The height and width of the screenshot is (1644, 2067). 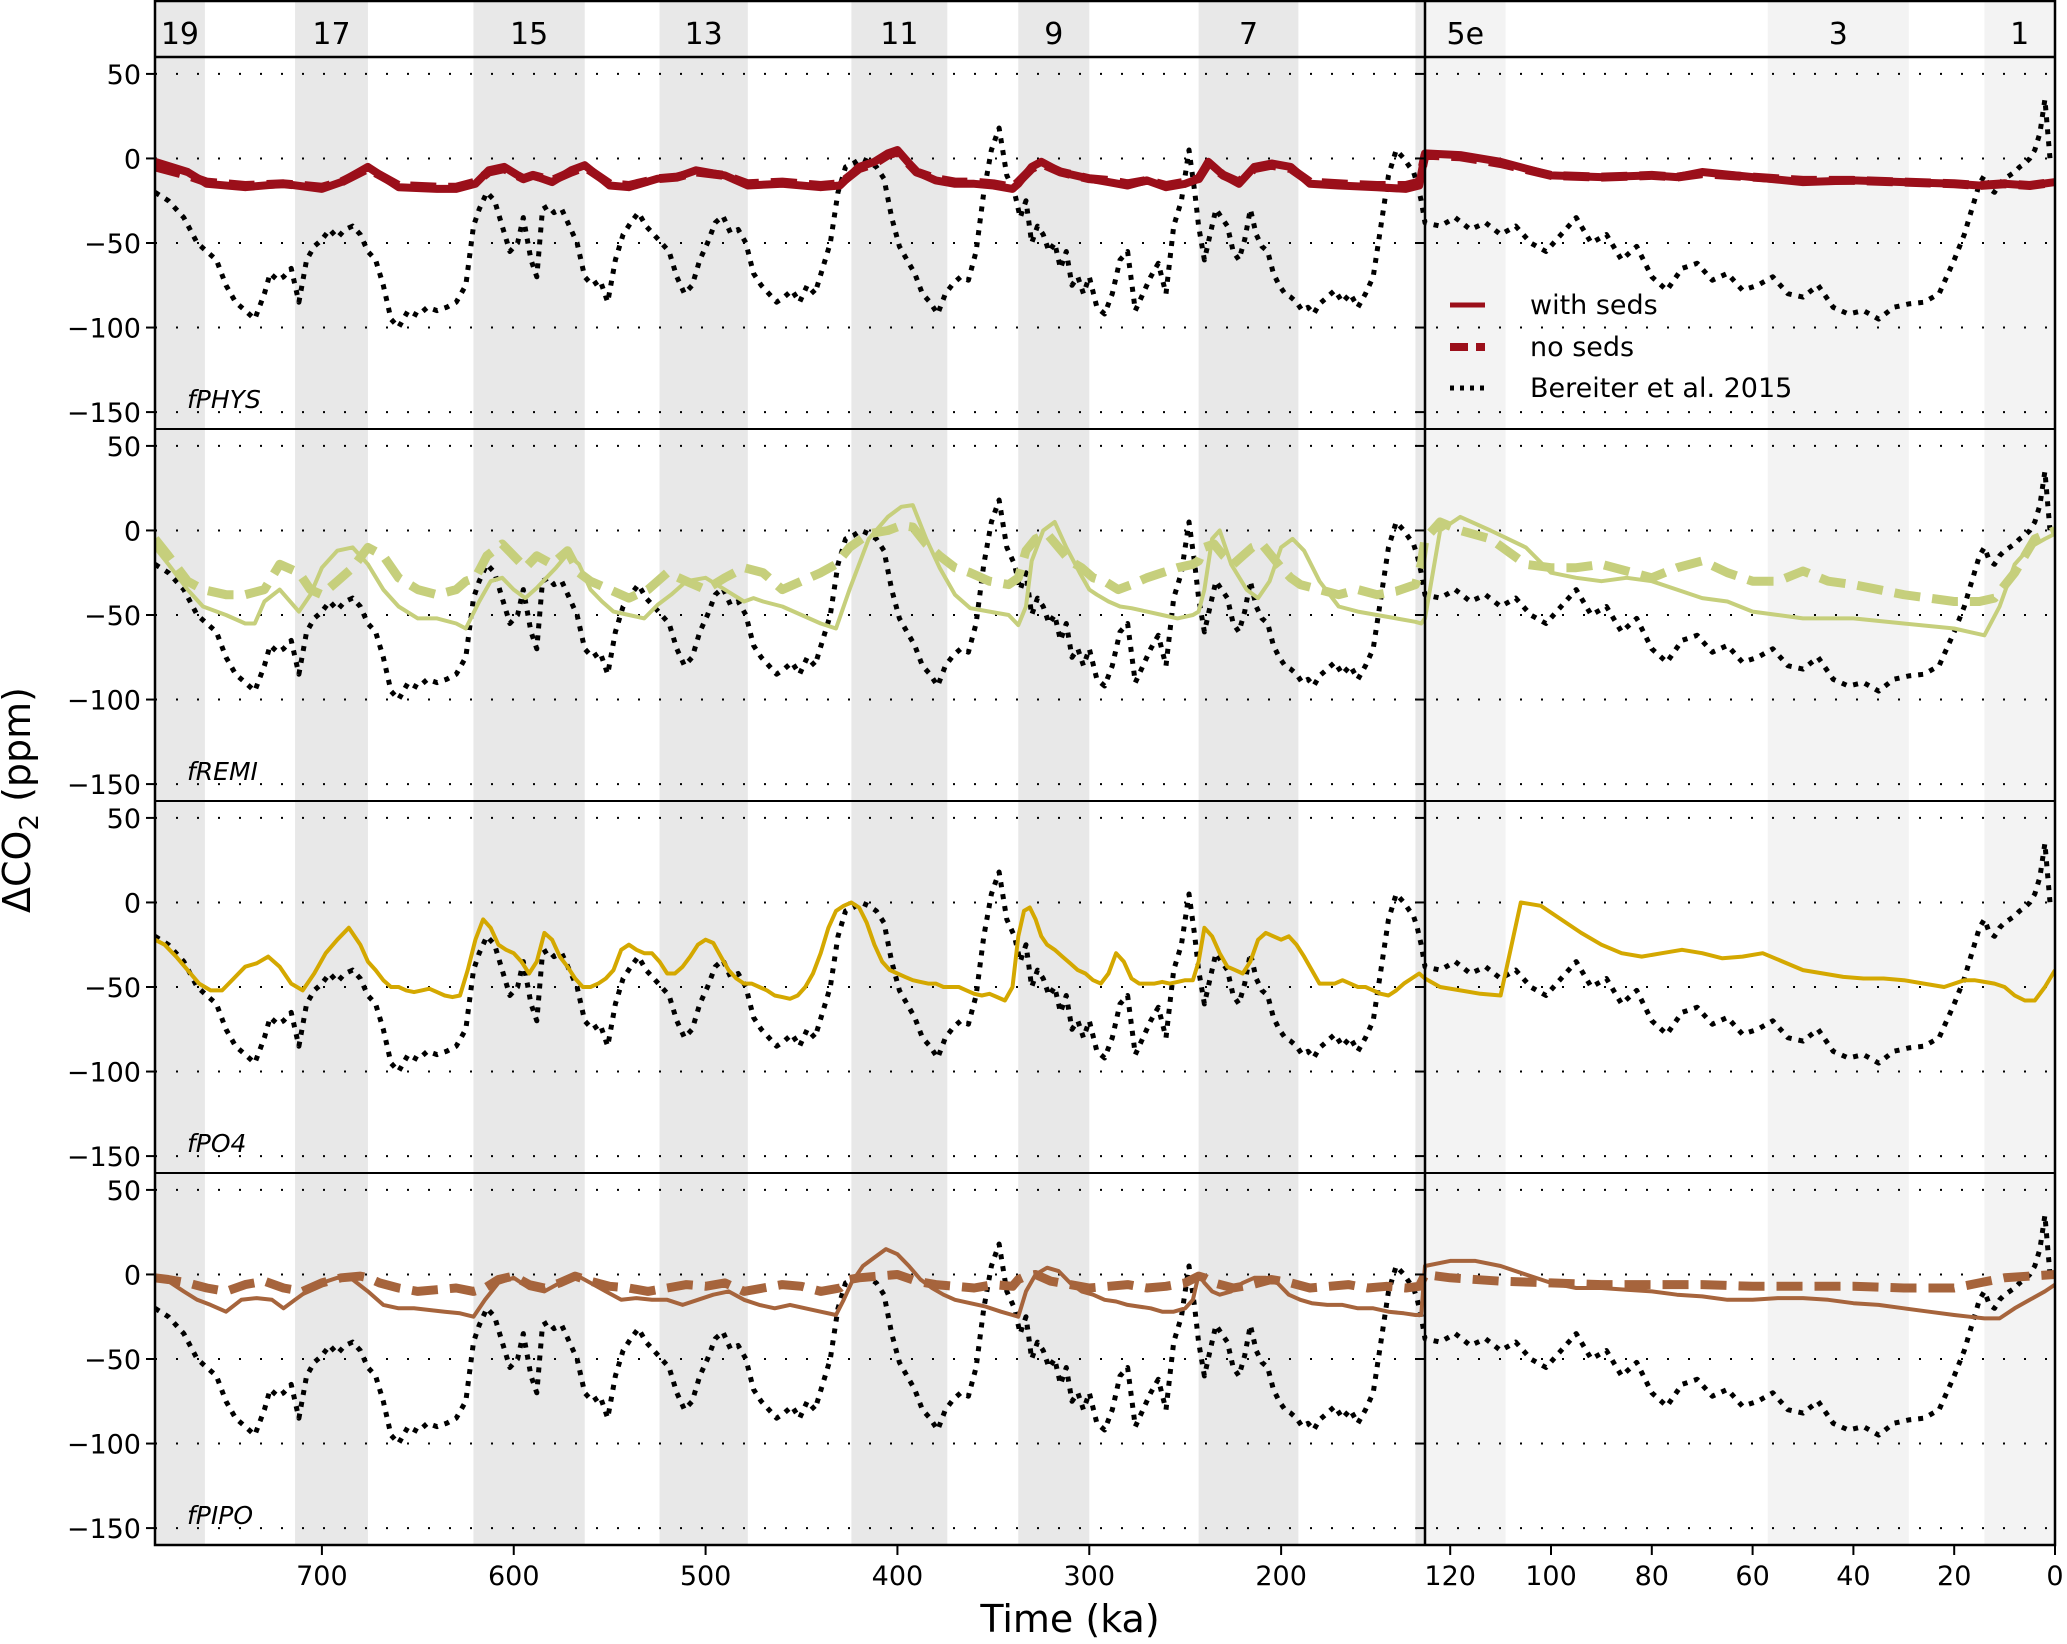 I want to click on mis-label: 15, so click(x=529, y=34).